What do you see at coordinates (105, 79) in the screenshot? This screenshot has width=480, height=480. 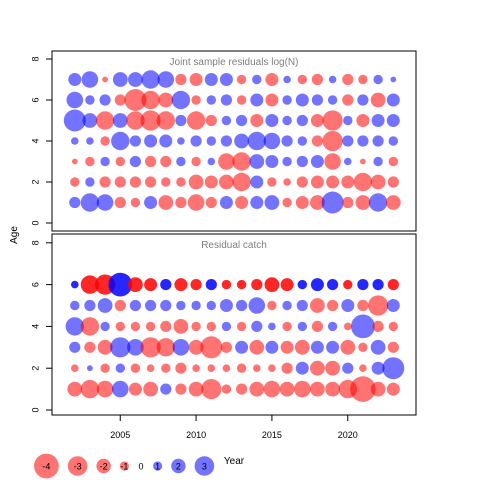 I see `bubble-age-7-year-2004` at bounding box center [105, 79].